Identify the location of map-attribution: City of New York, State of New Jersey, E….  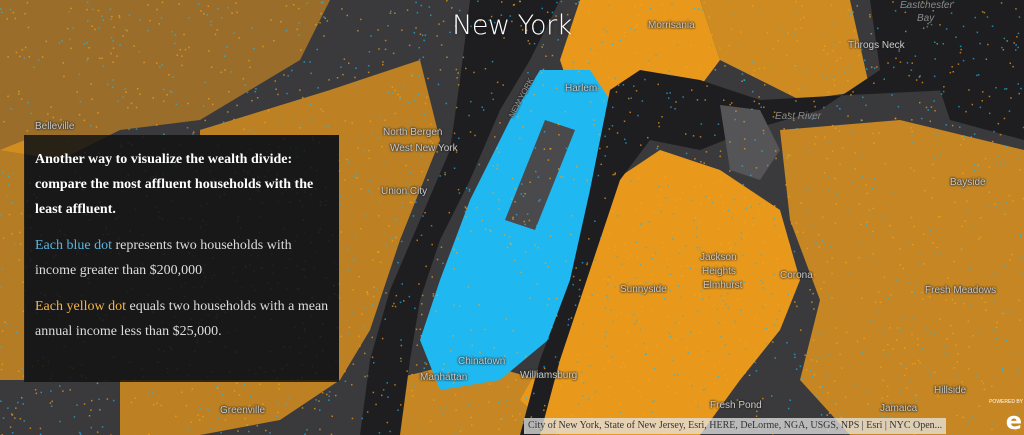
(735, 426).